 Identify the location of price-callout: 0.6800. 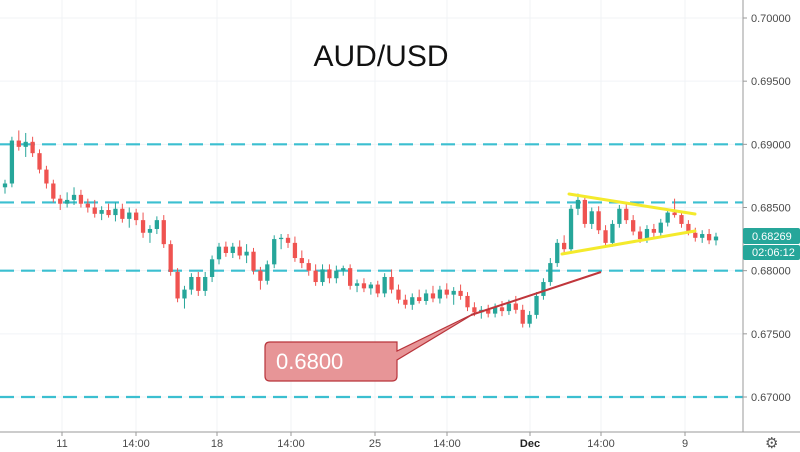
(370, 347).